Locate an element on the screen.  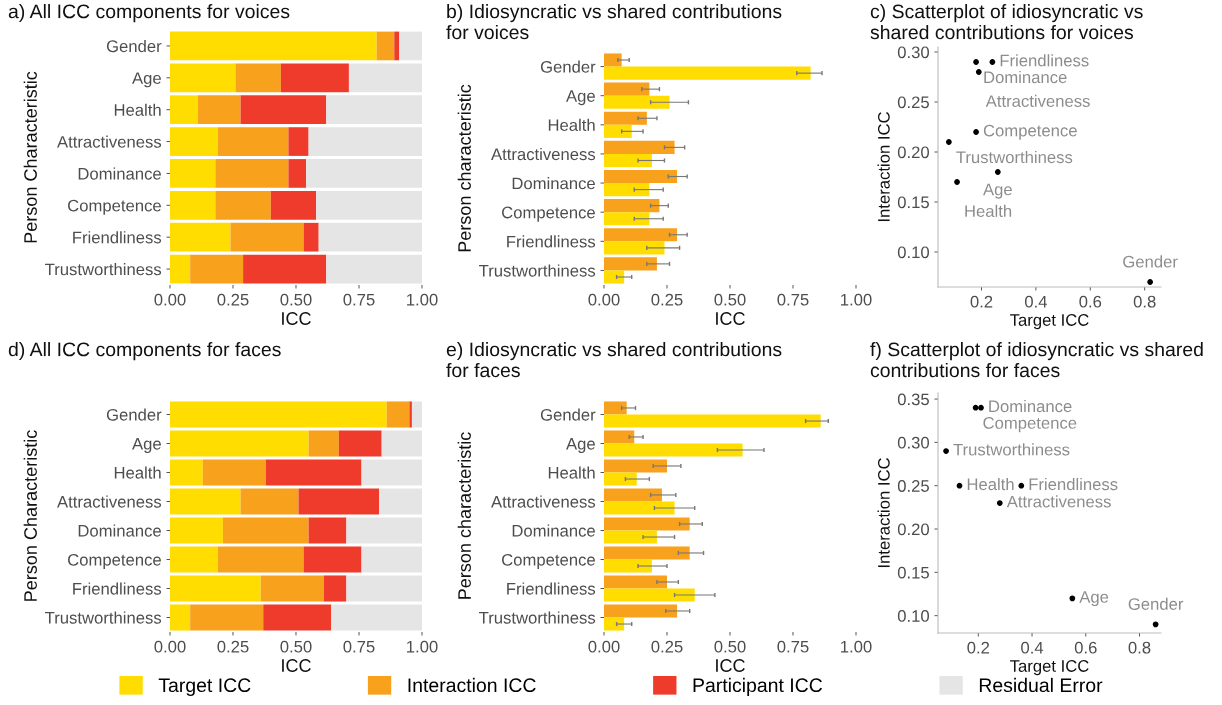
y-tick-label: 0.35 is located at coordinates (913, 399).